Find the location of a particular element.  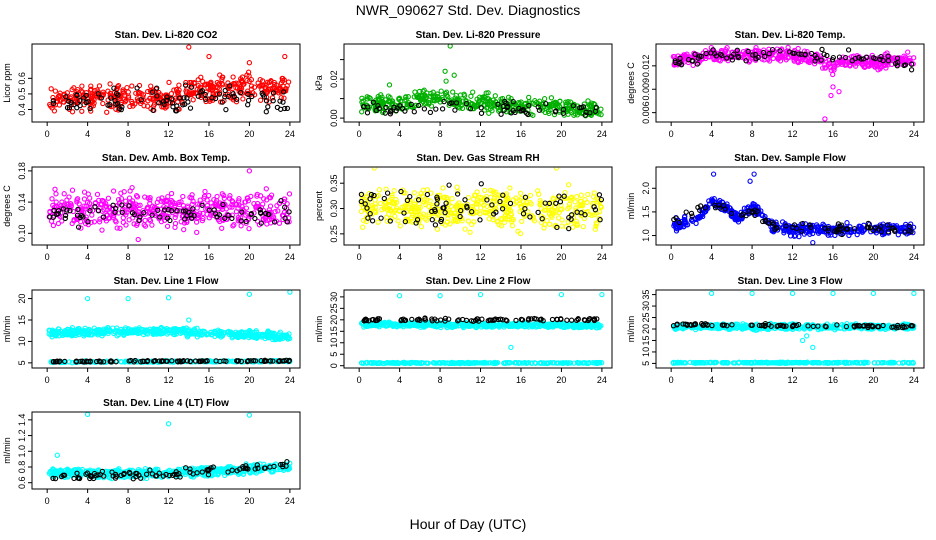

x-tick-label: 12 is located at coordinates (169, 134).